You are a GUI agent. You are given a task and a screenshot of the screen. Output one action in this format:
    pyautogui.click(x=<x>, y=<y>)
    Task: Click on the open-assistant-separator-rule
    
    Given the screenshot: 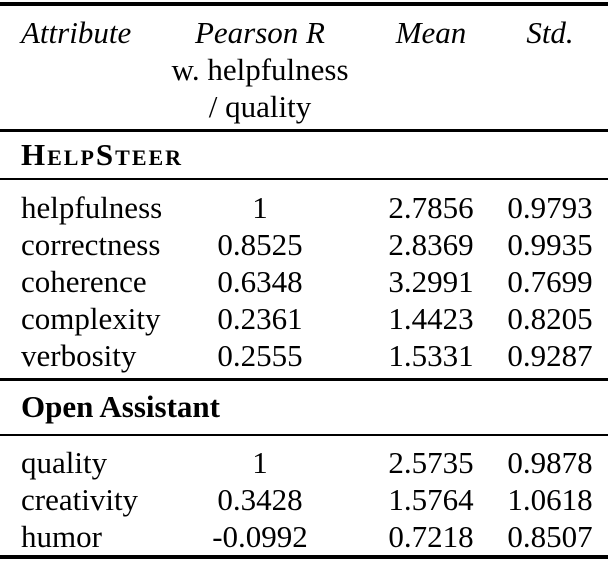 What is the action you would take?
    pyautogui.click(x=304, y=434)
    